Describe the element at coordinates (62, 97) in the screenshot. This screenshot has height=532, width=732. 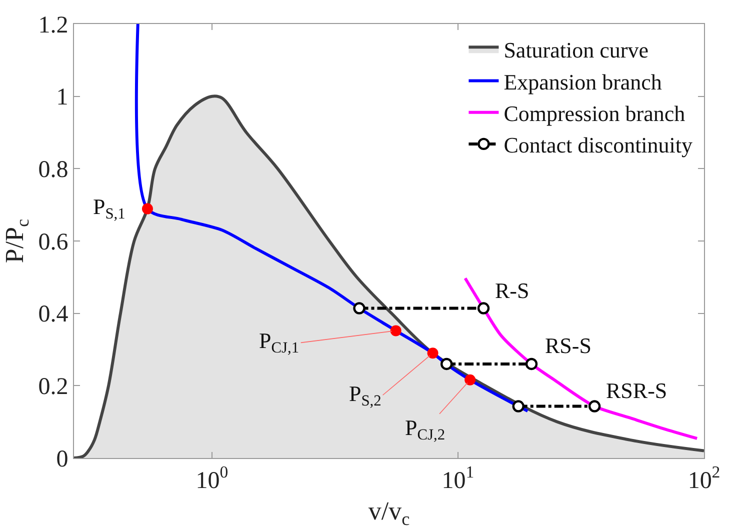
I see `y-tick-label: 1` at that location.